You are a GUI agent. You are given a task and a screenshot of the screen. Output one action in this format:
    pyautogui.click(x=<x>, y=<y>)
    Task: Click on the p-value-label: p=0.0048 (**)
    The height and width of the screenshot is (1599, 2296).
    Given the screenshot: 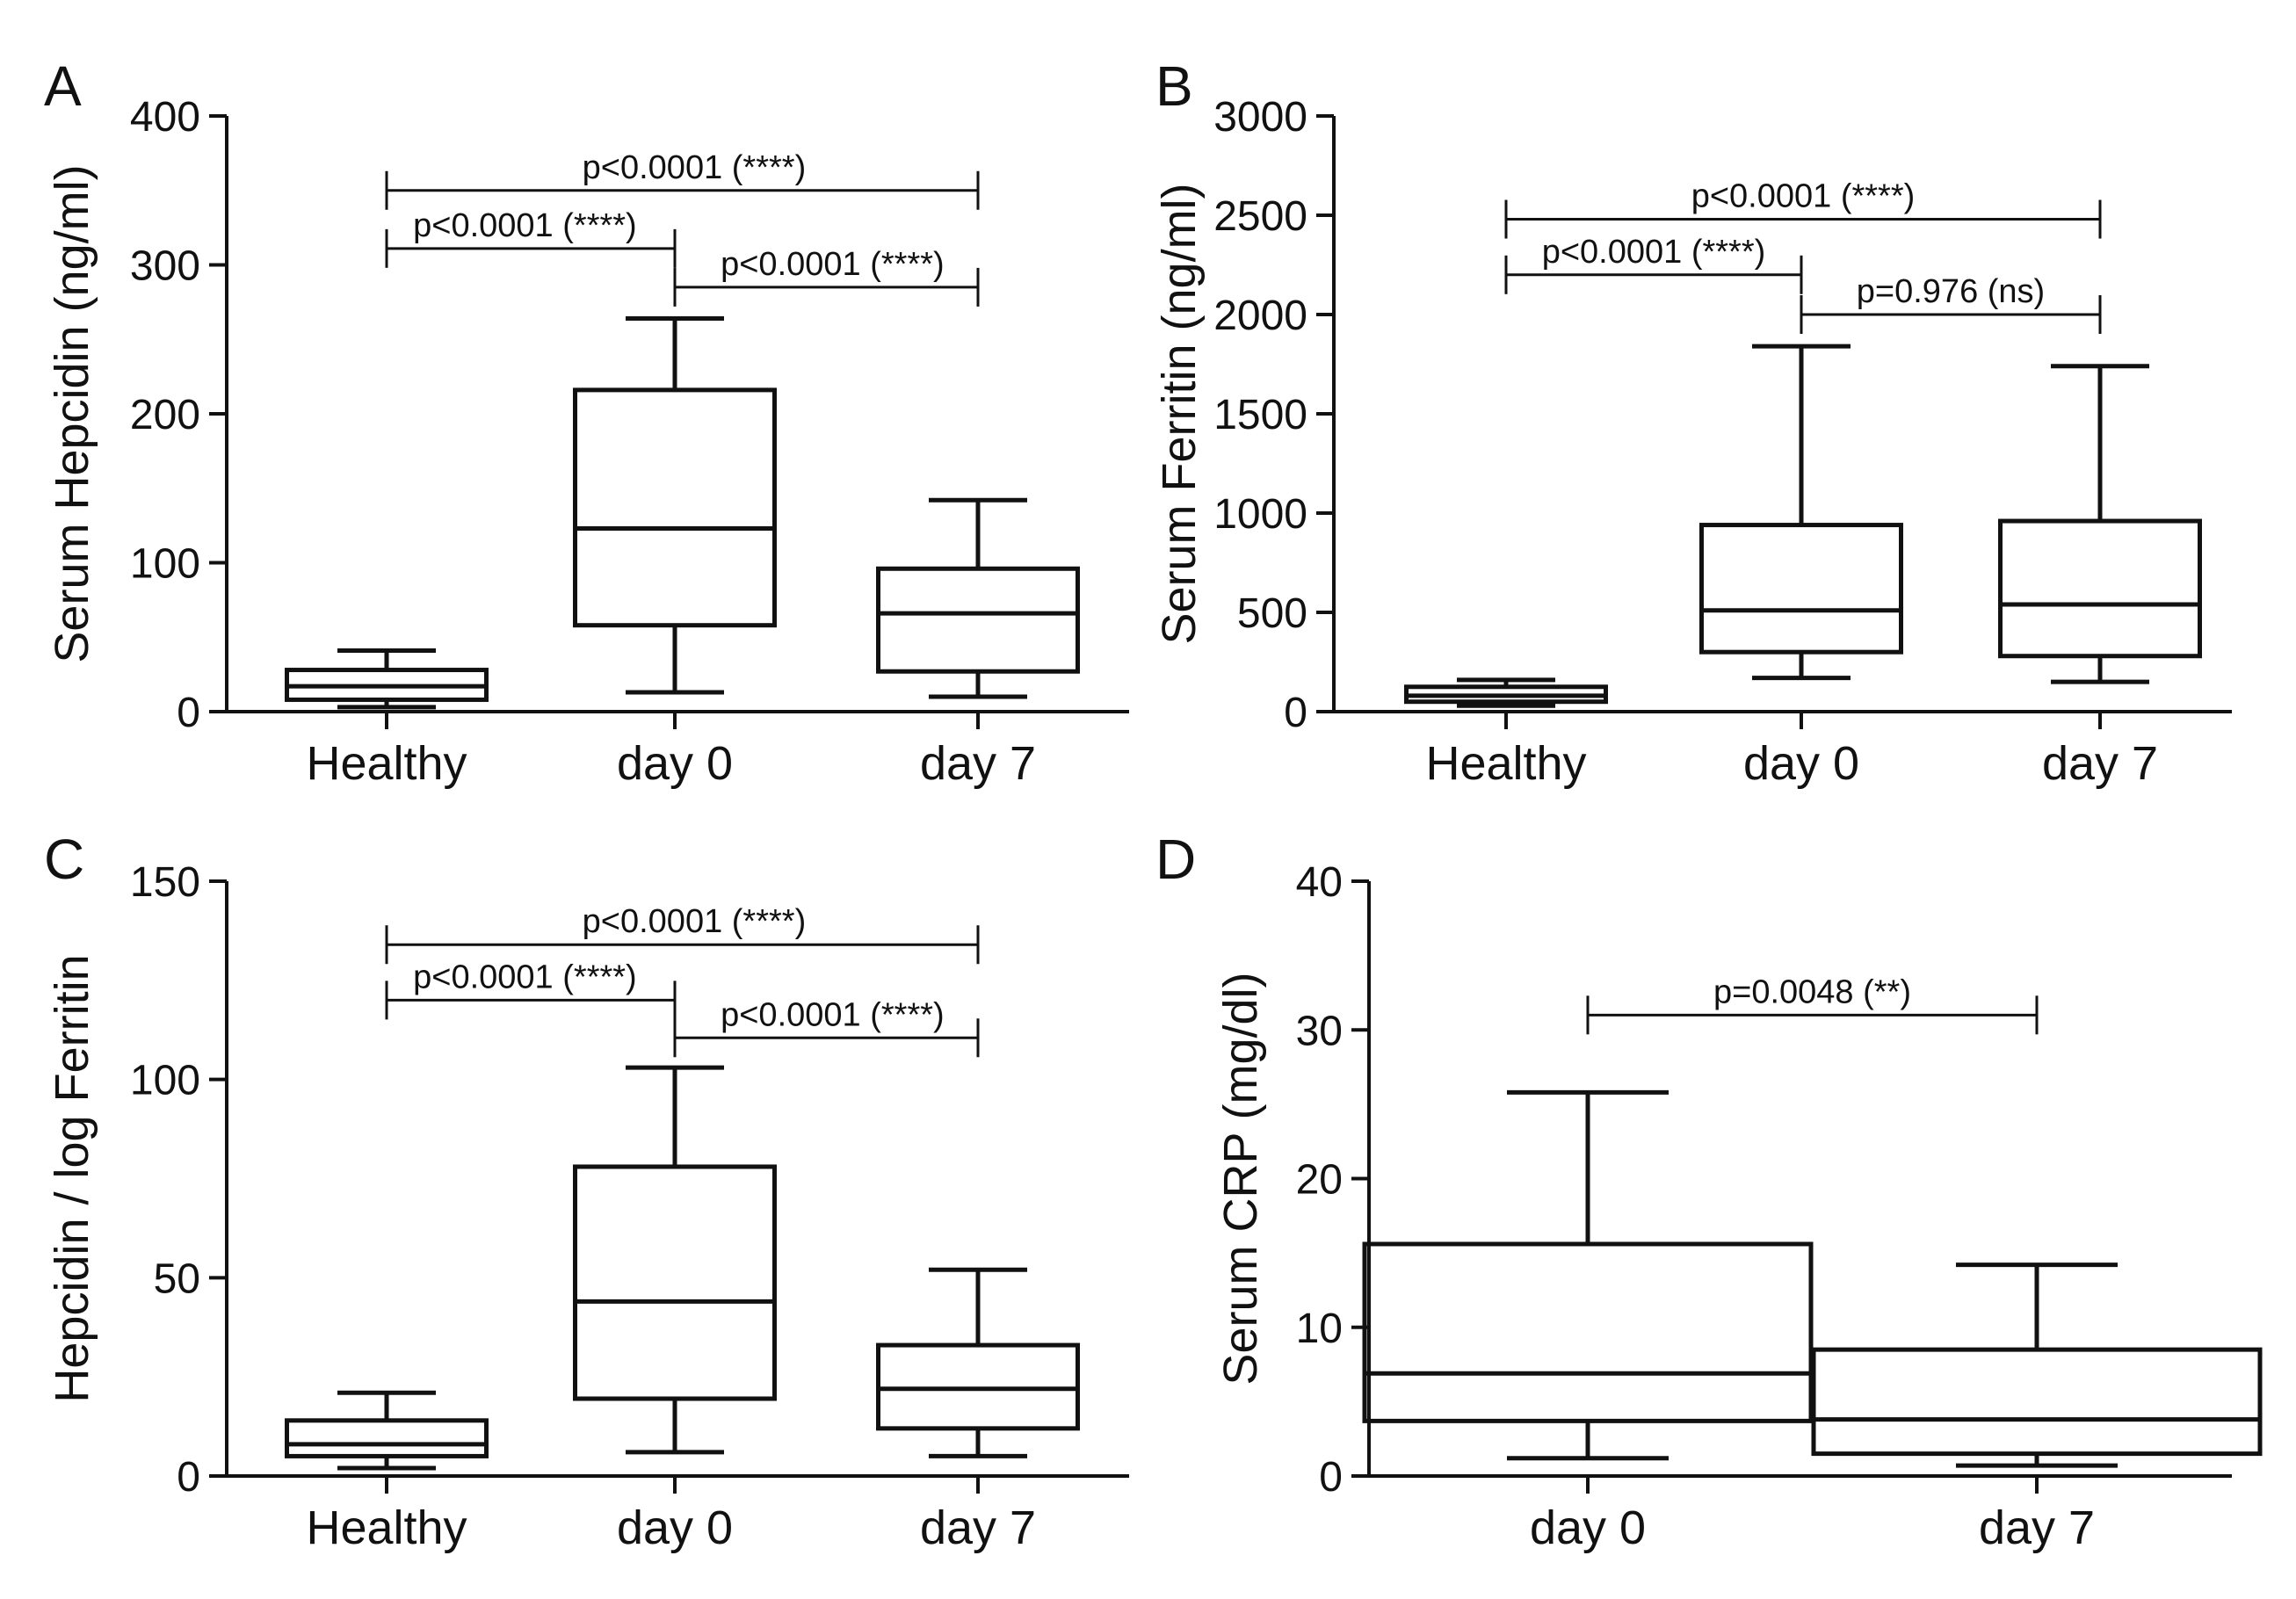 What is the action you would take?
    pyautogui.click(x=1812, y=991)
    